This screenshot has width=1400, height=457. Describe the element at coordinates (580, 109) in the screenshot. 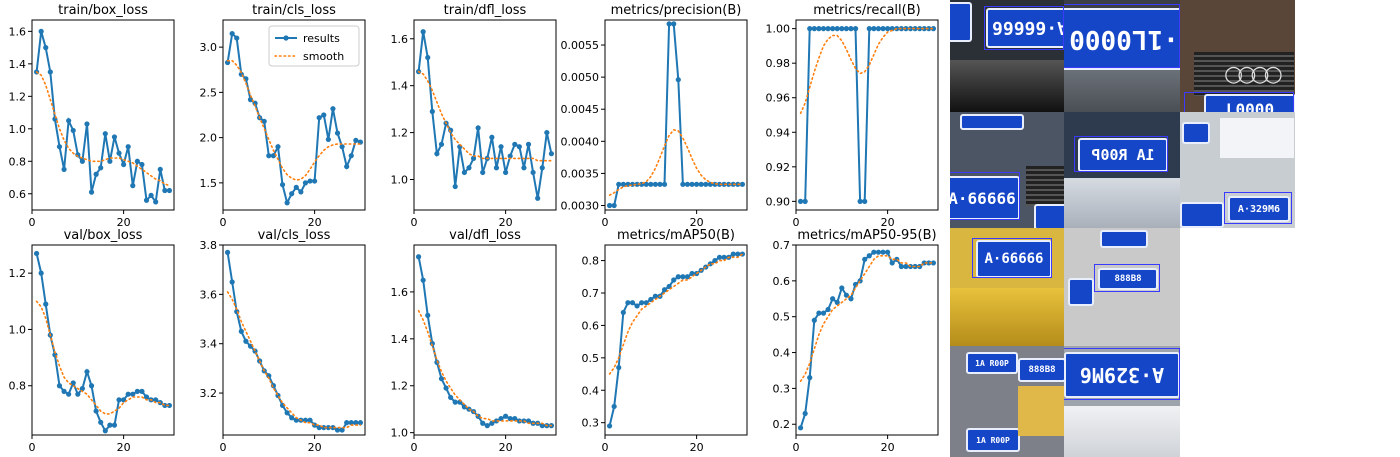

I see `y-tick-label: 0.0045` at that location.